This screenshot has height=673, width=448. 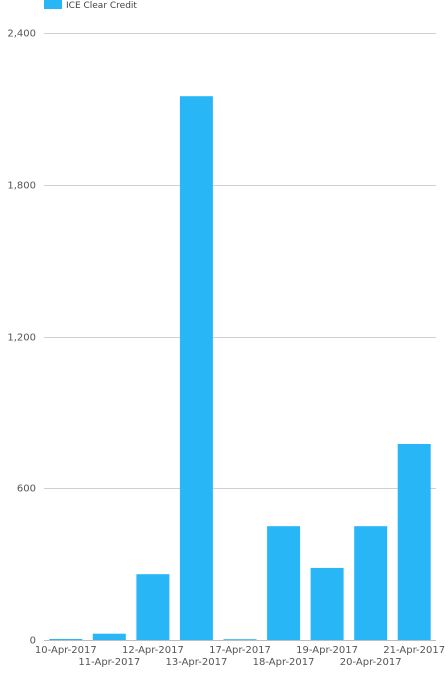 I want to click on y-tick-label: 0, so click(x=33, y=641).